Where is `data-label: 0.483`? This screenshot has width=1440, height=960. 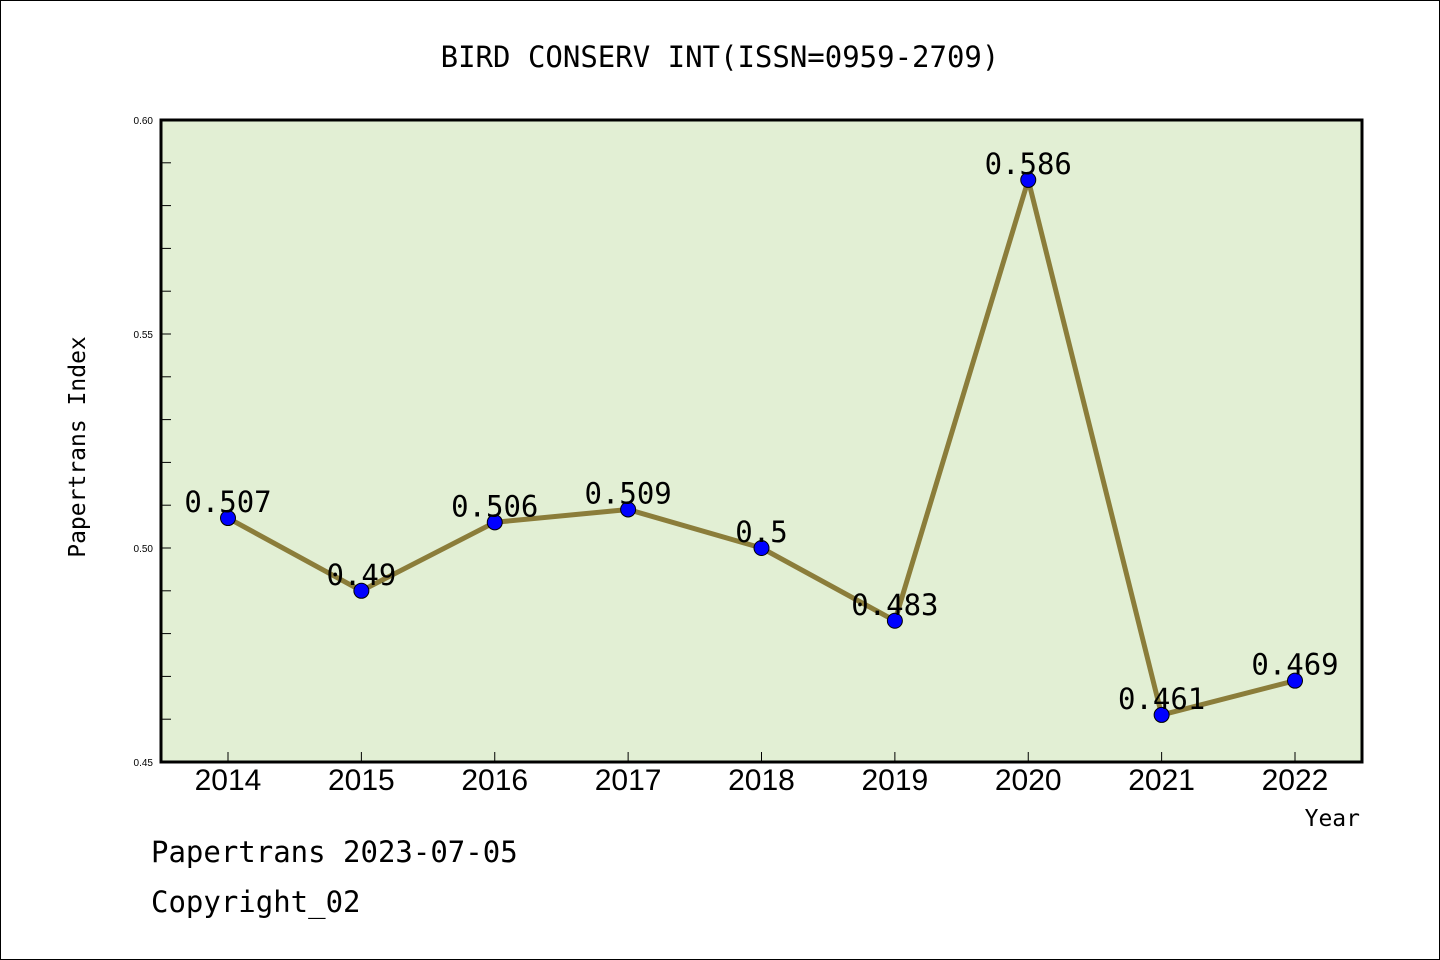 data-label: 0.483 is located at coordinates (894, 605).